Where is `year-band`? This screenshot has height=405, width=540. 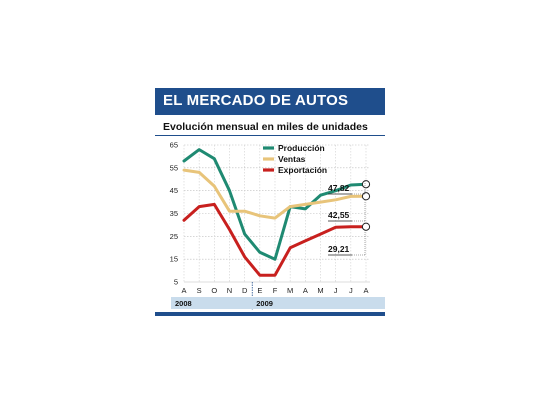
year-band is located at coordinates (278, 303).